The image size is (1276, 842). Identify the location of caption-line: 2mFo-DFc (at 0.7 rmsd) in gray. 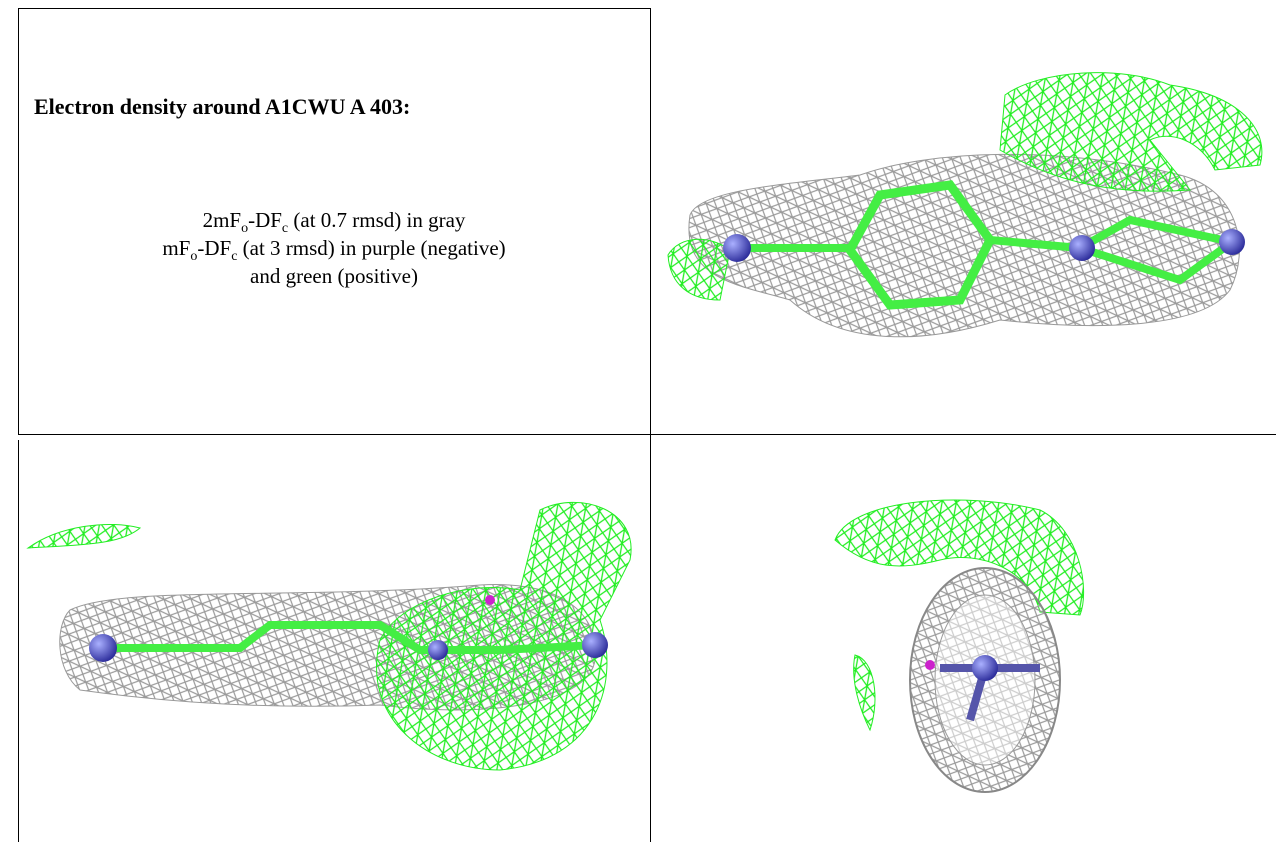
(334, 222).